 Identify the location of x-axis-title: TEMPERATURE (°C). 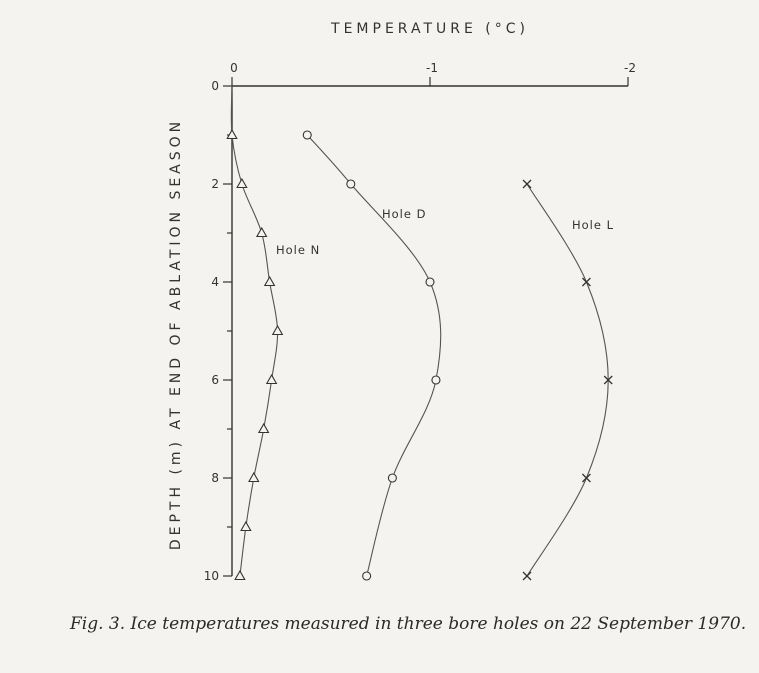
(429, 29).